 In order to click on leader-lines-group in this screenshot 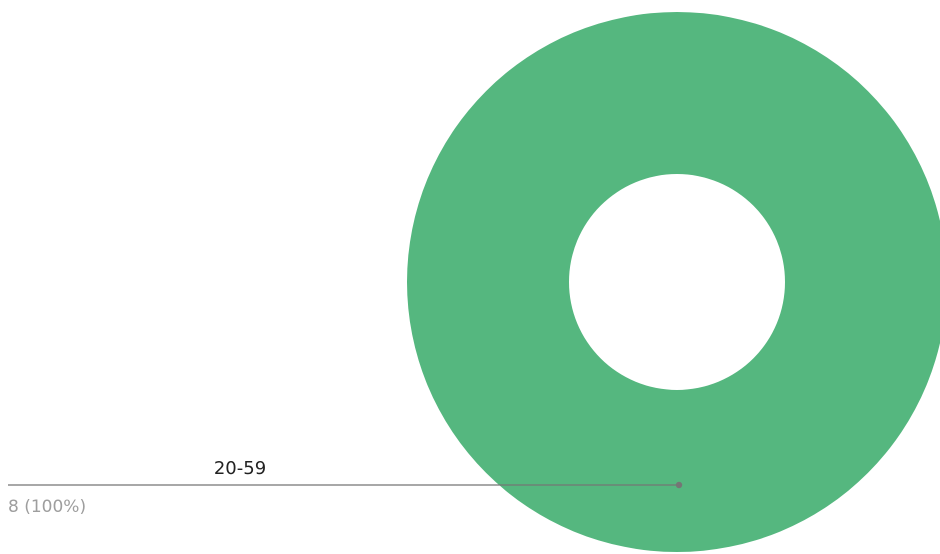, I will do `click(345, 485)`.